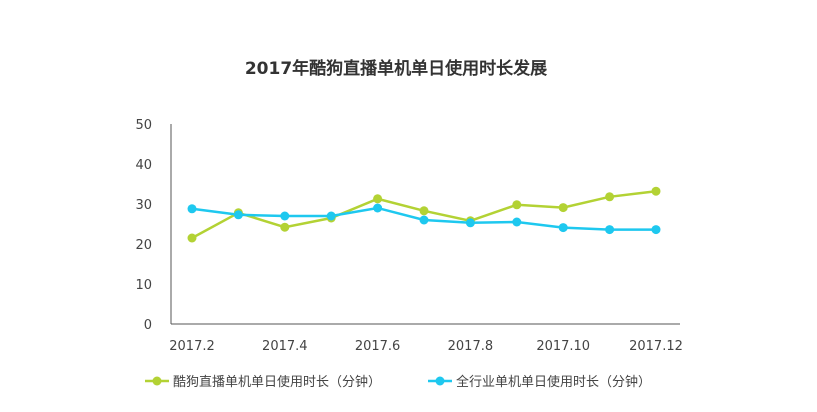 Image resolution: width=817 pixels, height=412 pixels. Describe the element at coordinates (378, 346) in the screenshot. I see `x-tick-label: 2017.6` at that location.